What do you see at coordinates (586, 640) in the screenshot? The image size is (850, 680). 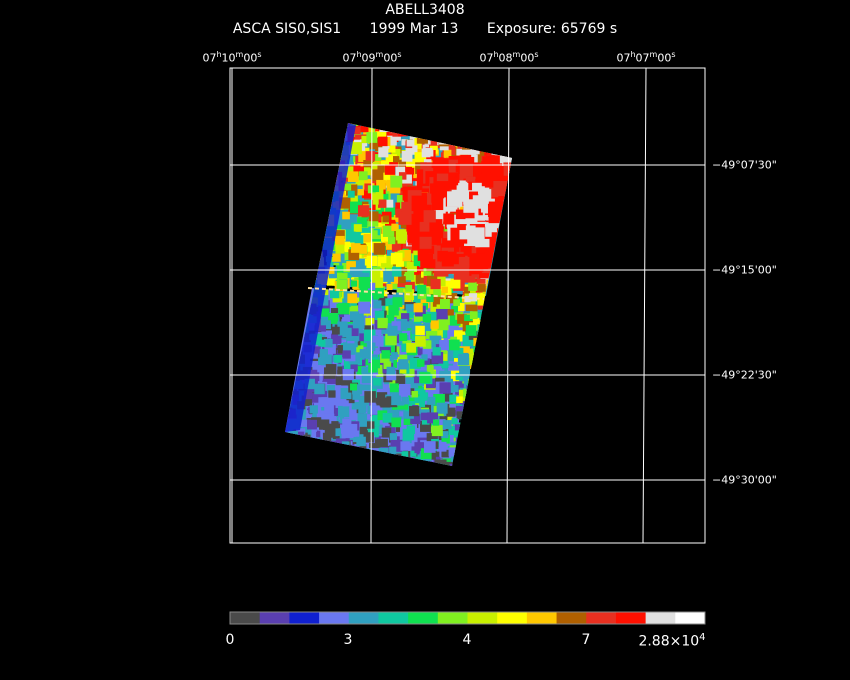 I see `colorbar-label: 7` at bounding box center [586, 640].